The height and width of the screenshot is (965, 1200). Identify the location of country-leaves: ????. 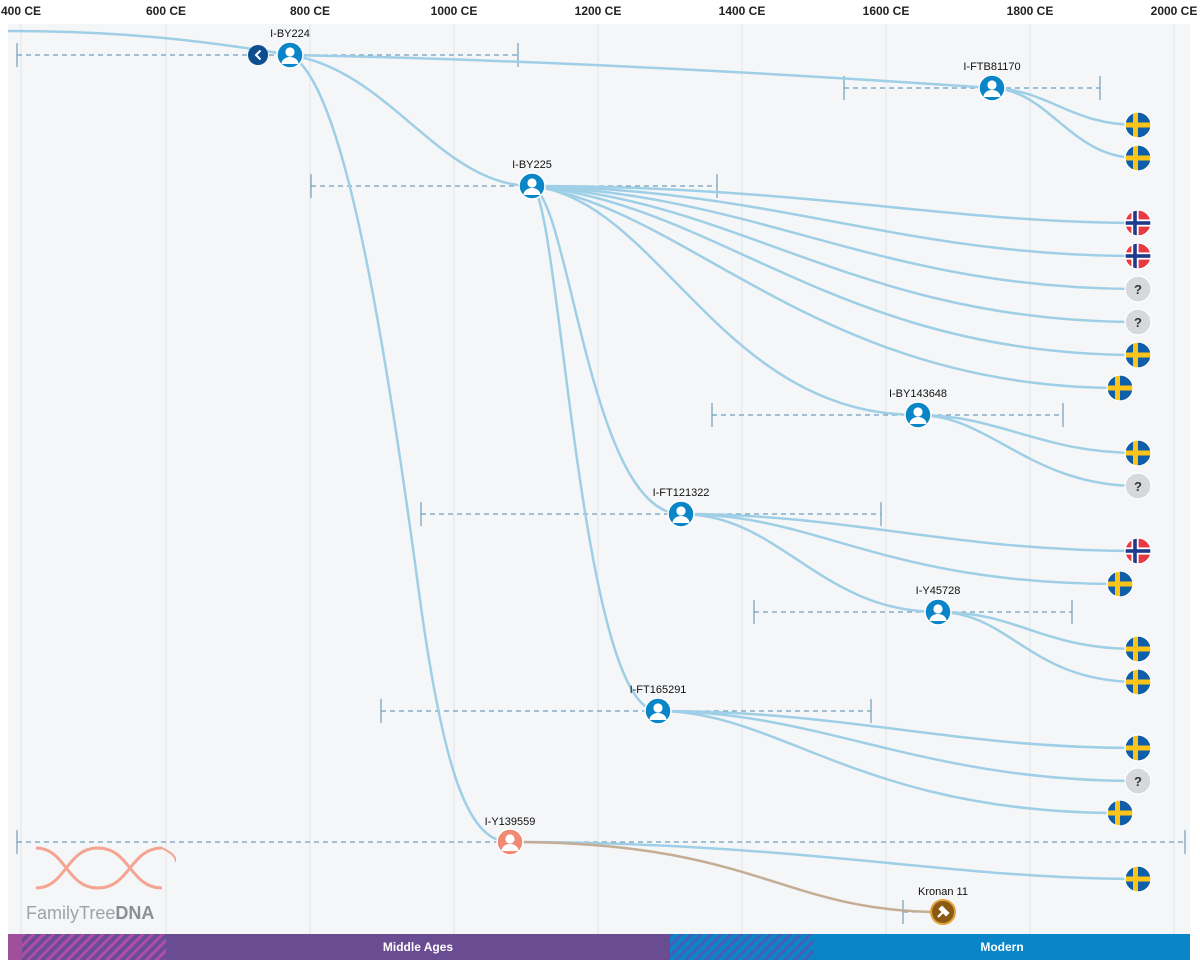
(1129, 502).